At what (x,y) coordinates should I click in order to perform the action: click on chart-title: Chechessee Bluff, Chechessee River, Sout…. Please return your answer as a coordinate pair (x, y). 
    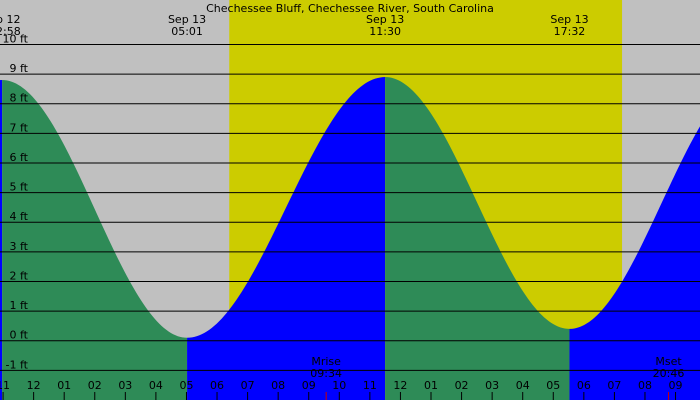
    Looking at the image, I should click on (350, 8).